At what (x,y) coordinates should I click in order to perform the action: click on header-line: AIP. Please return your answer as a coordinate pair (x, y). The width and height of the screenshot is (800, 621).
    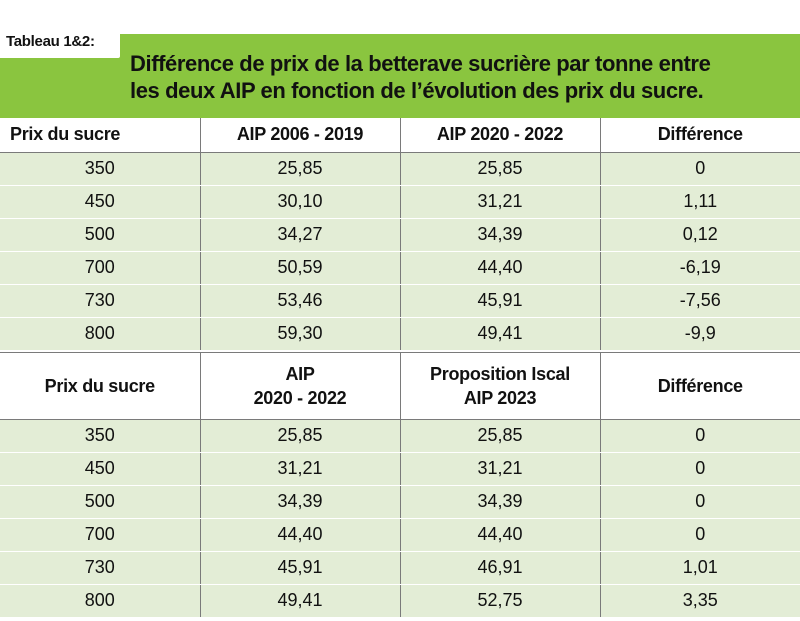
    Looking at the image, I should click on (300, 373).